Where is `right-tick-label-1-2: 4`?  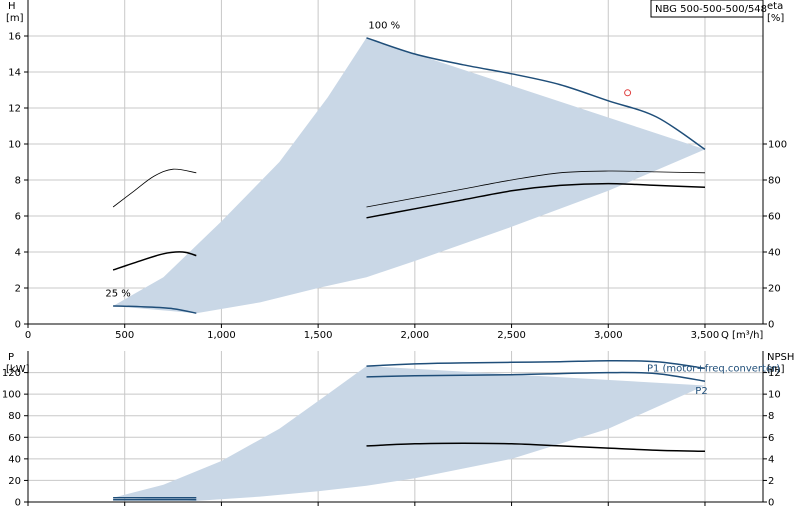
right-tick-label-1-2: 4 is located at coordinates (771, 459).